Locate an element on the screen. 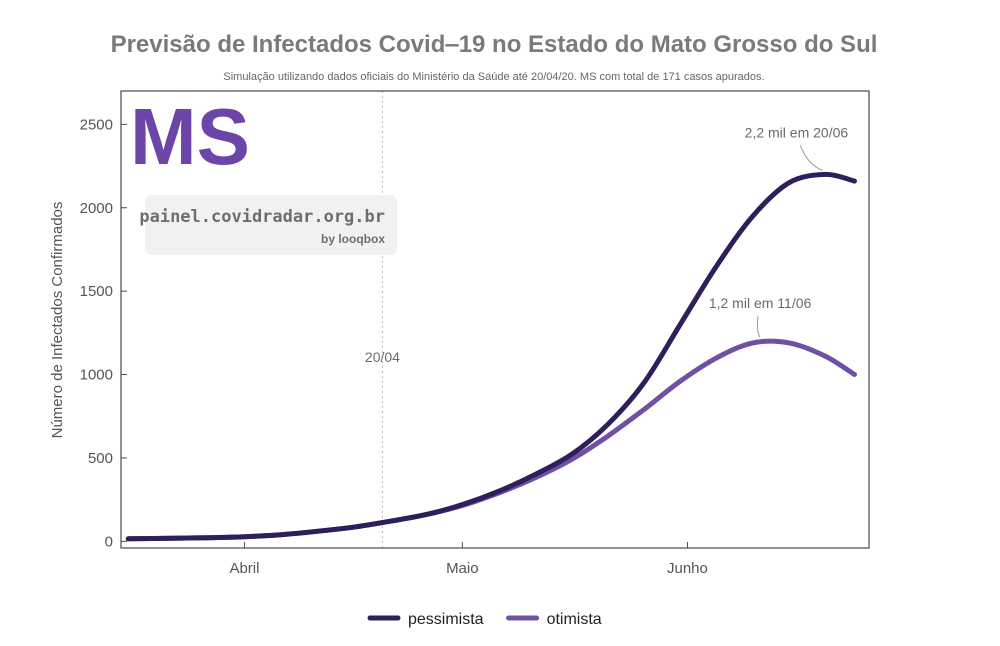  y-tick-label: 1000 is located at coordinates (96, 375).